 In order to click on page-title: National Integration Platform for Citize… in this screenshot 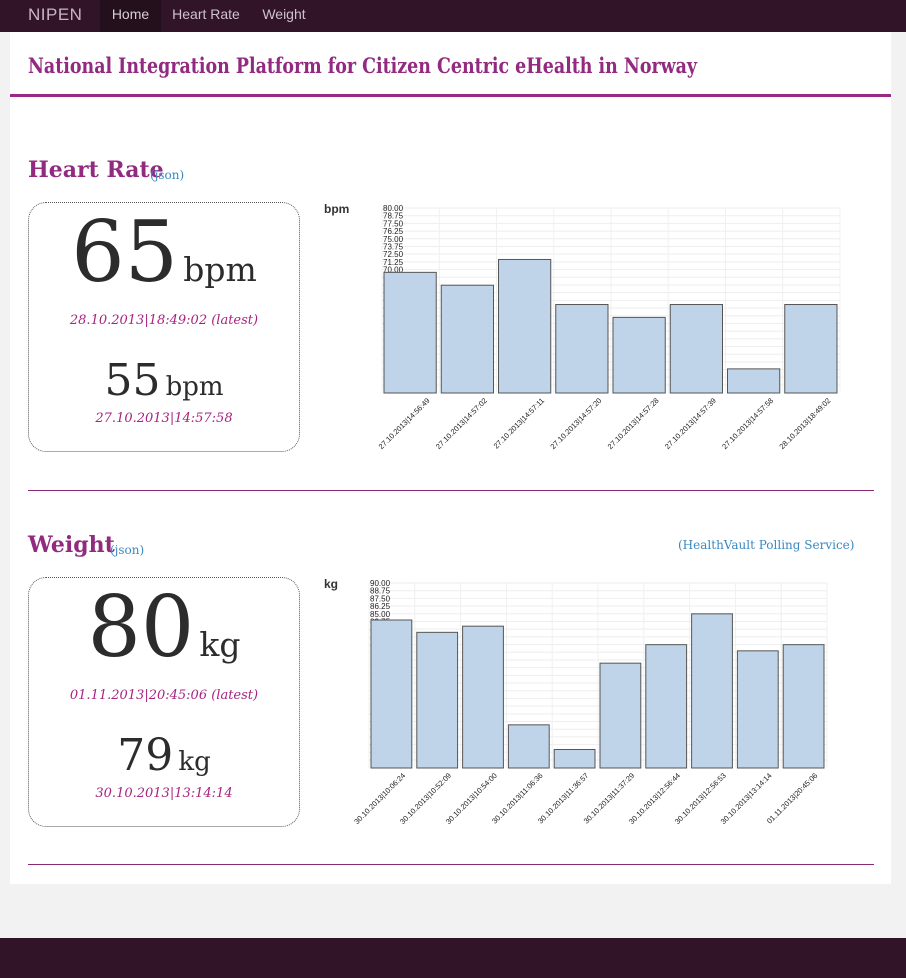, I will do `click(362, 65)`.